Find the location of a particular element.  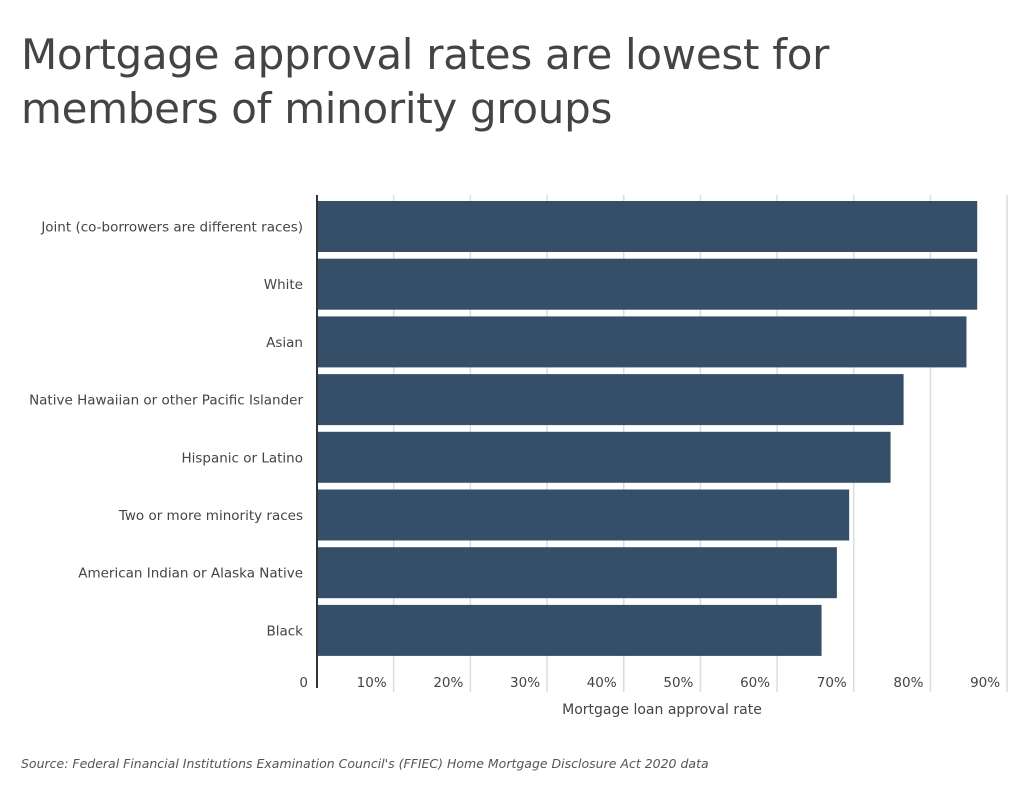

category-label: White is located at coordinates (283, 285).